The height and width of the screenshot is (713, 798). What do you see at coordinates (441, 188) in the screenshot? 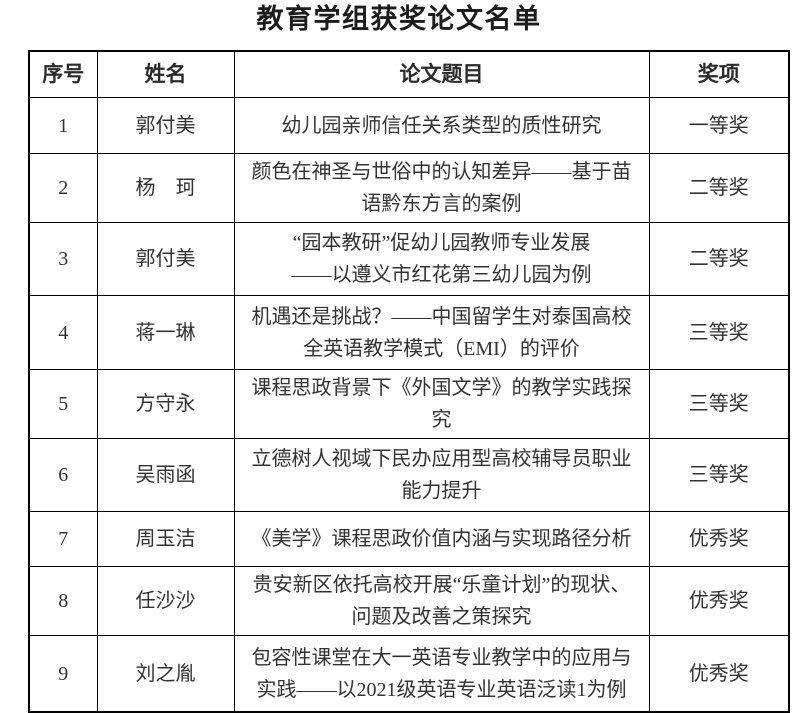
I see `paper-title-cell: 颜色在神圣与世俗中的认知差异——基于苗语黔东方言的案例` at bounding box center [441, 188].